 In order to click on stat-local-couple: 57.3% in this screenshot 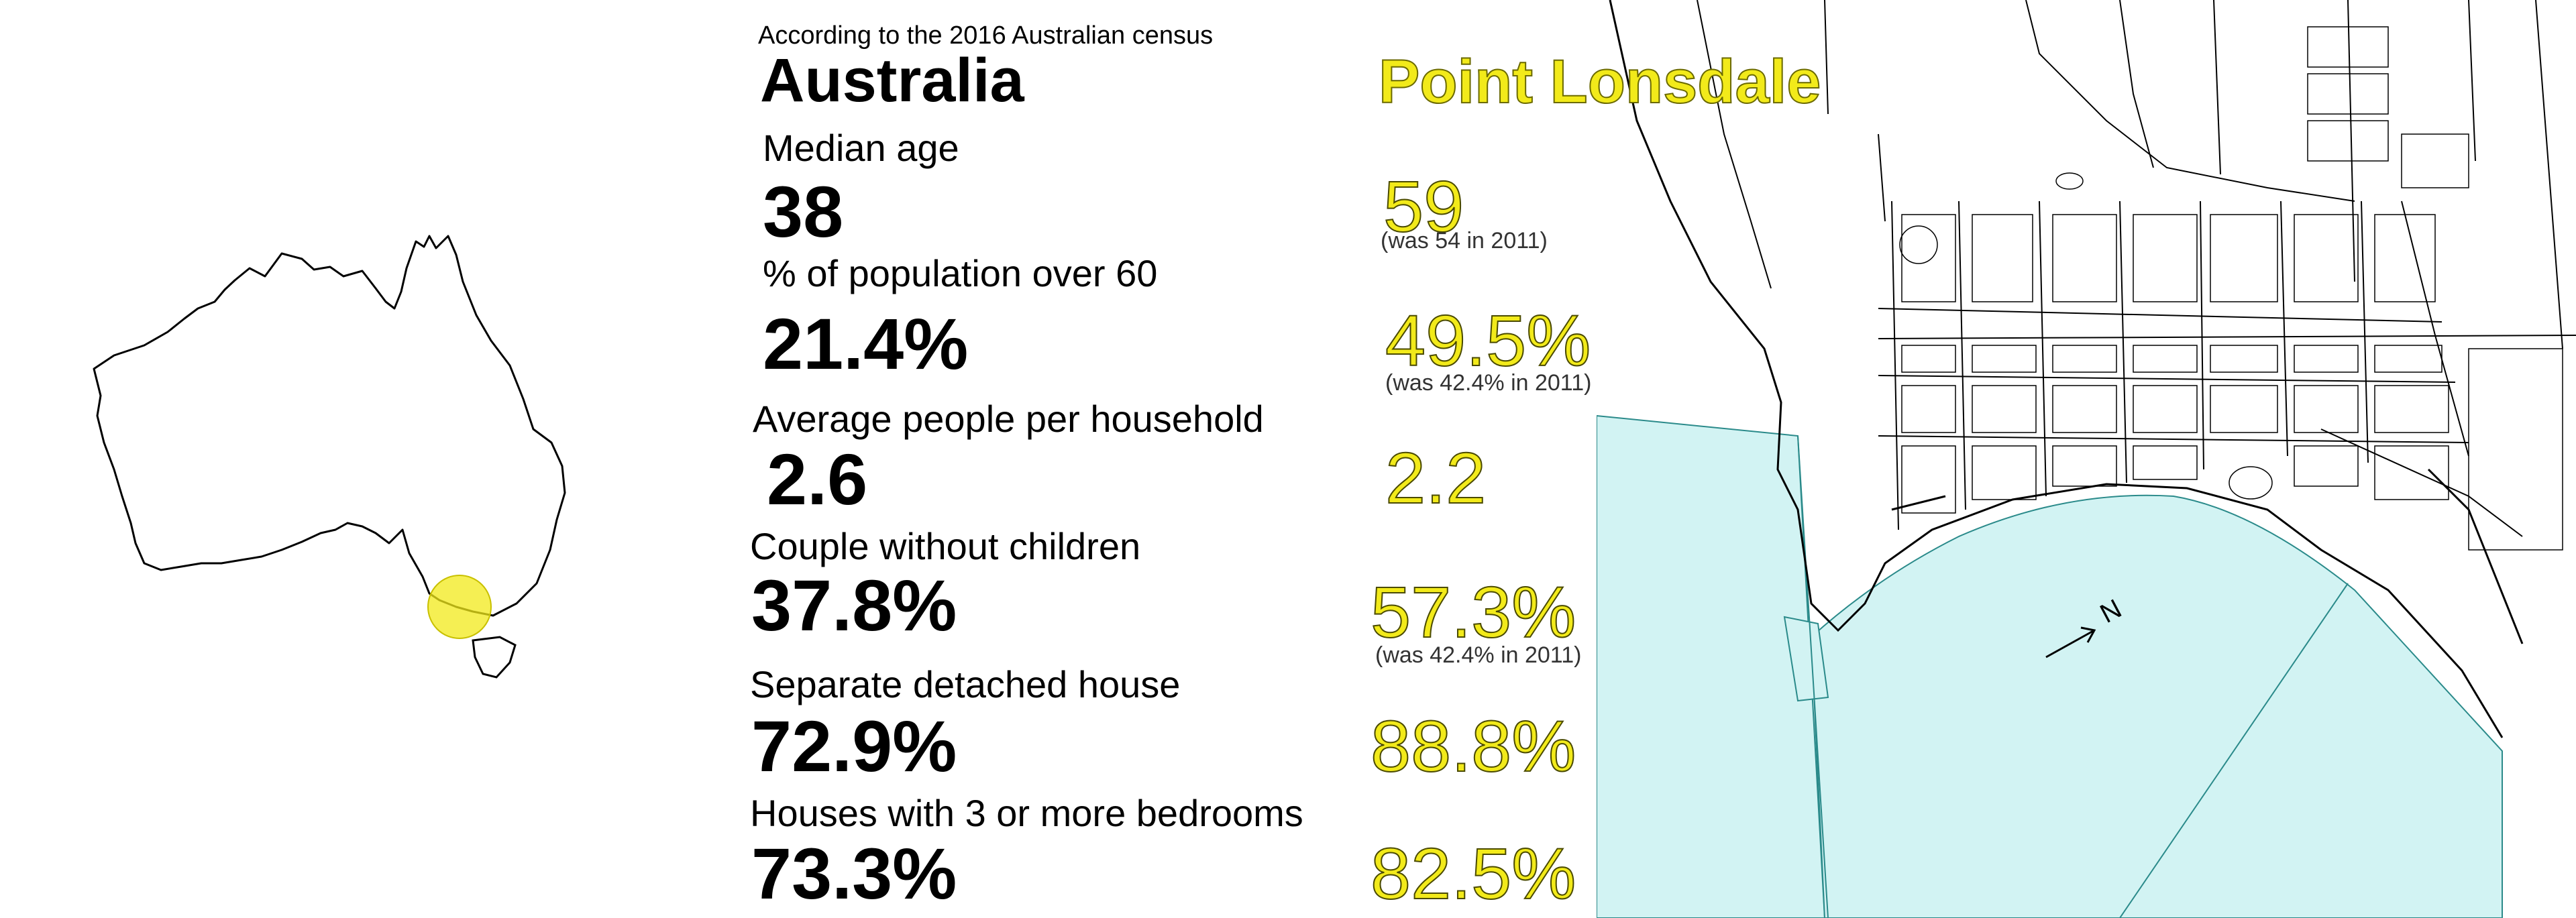, I will do `click(1473, 612)`.